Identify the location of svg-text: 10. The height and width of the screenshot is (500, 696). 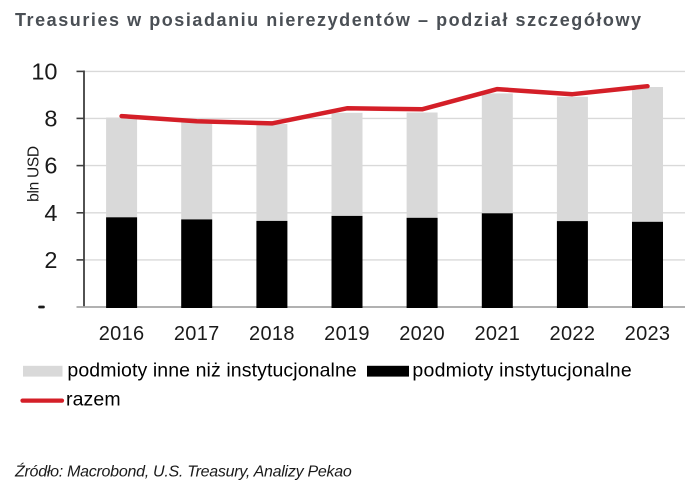
(44, 71).